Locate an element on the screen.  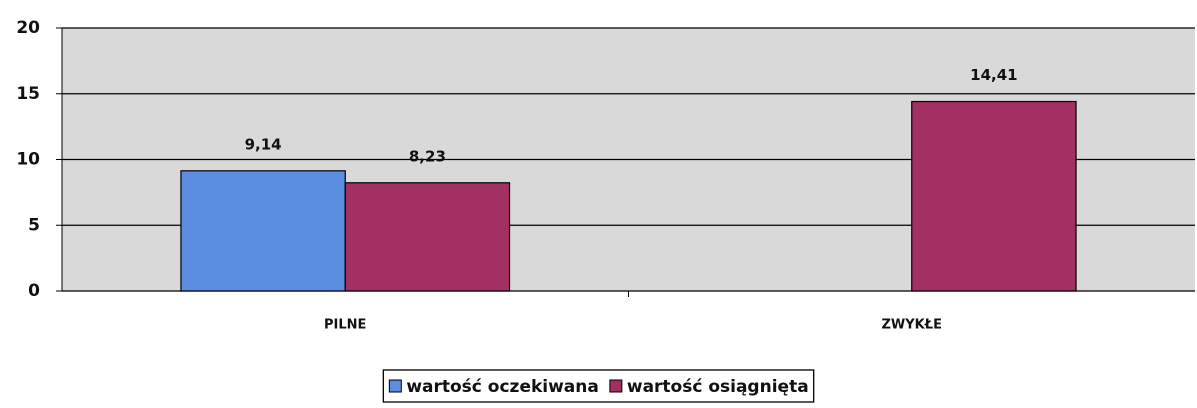
legend-box is located at coordinates (598, 386).